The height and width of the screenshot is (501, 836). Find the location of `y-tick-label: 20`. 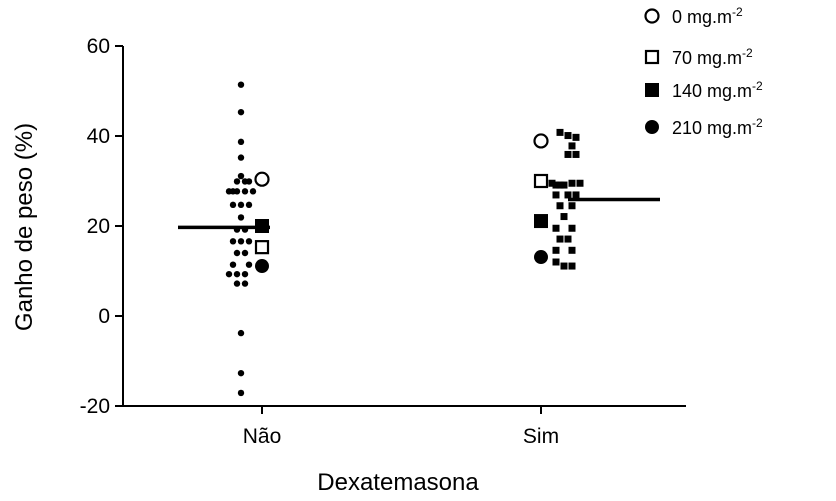

y-tick-label: 20 is located at coordinates (98, 226).